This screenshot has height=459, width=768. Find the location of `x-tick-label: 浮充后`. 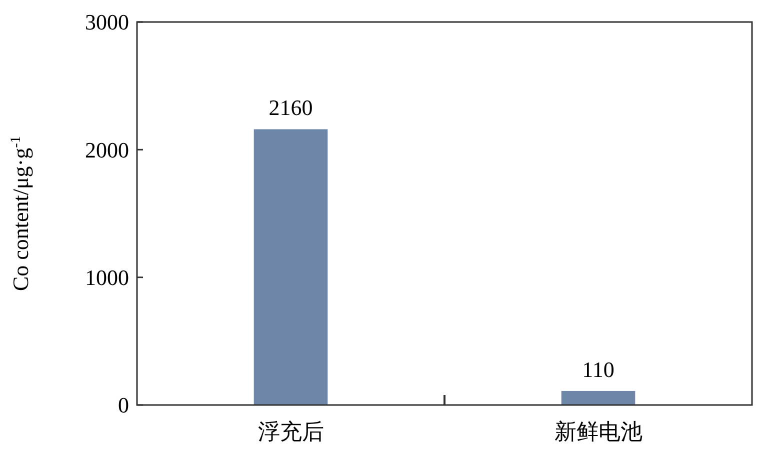

x-tick-label: 浮充后 is located at coordinates (291, 431).